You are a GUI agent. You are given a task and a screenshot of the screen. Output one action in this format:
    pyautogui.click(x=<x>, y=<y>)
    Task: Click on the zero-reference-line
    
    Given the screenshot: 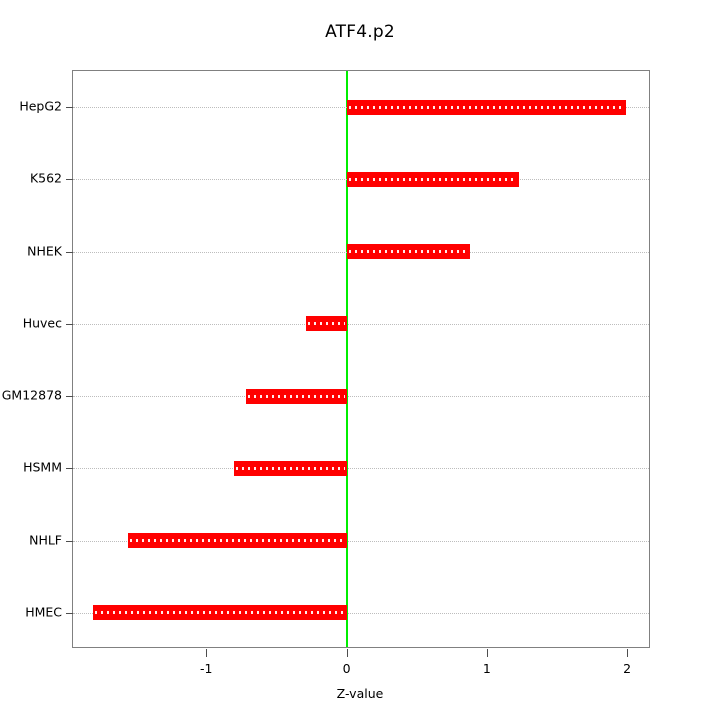 What is the action you would take?
    pyautogui.click(x=346, y=359)
    